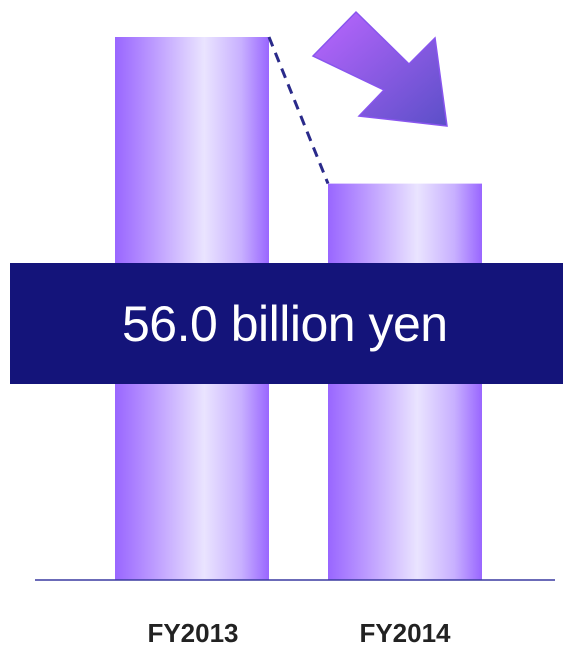 The width and height of the screenshot is (563, 652). I want to click on category-label-fy2014: FY2014, so click(405, 633).